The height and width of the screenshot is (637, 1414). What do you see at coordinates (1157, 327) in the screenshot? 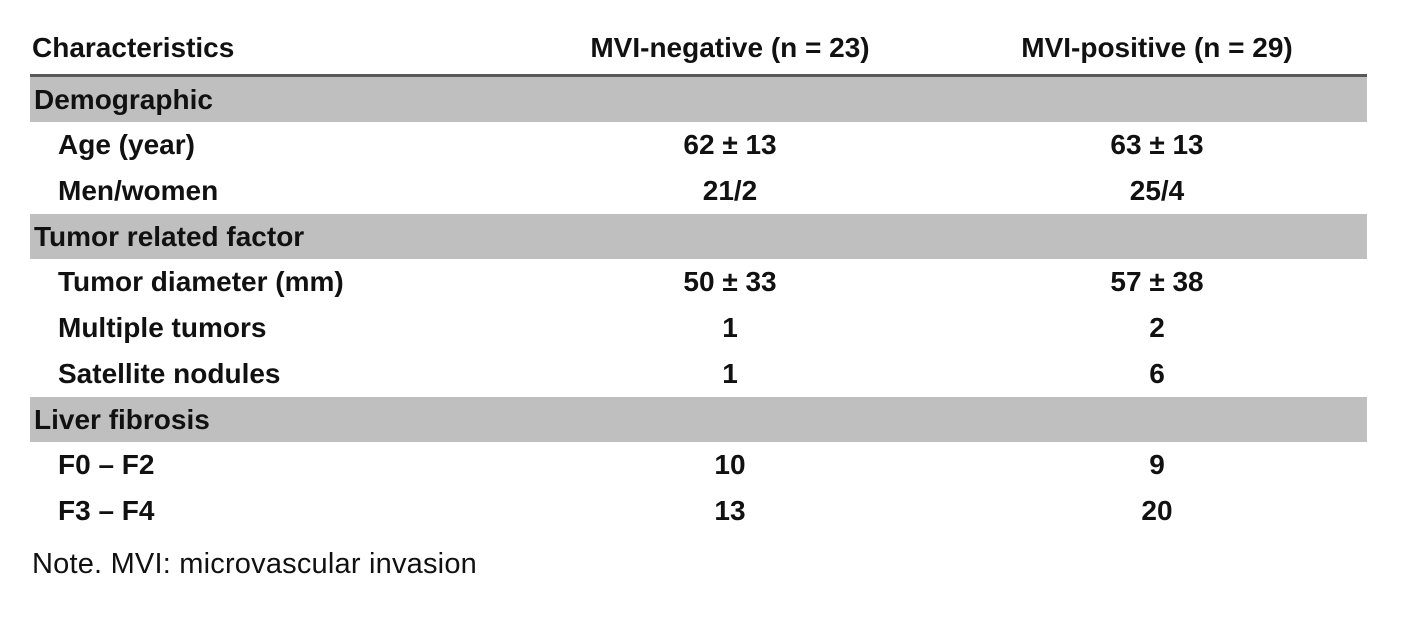
I see `mvi-positive-value: 2` at bounding box center [1157, 327].